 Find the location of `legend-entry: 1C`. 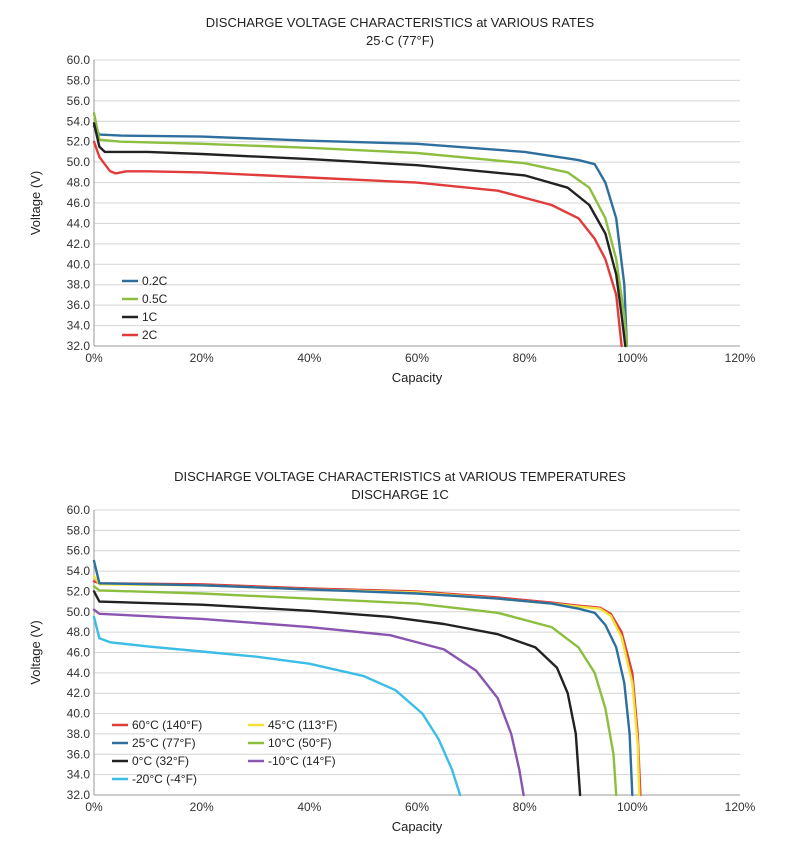

legend-entry: 1C is located at coordinates (150, 317).